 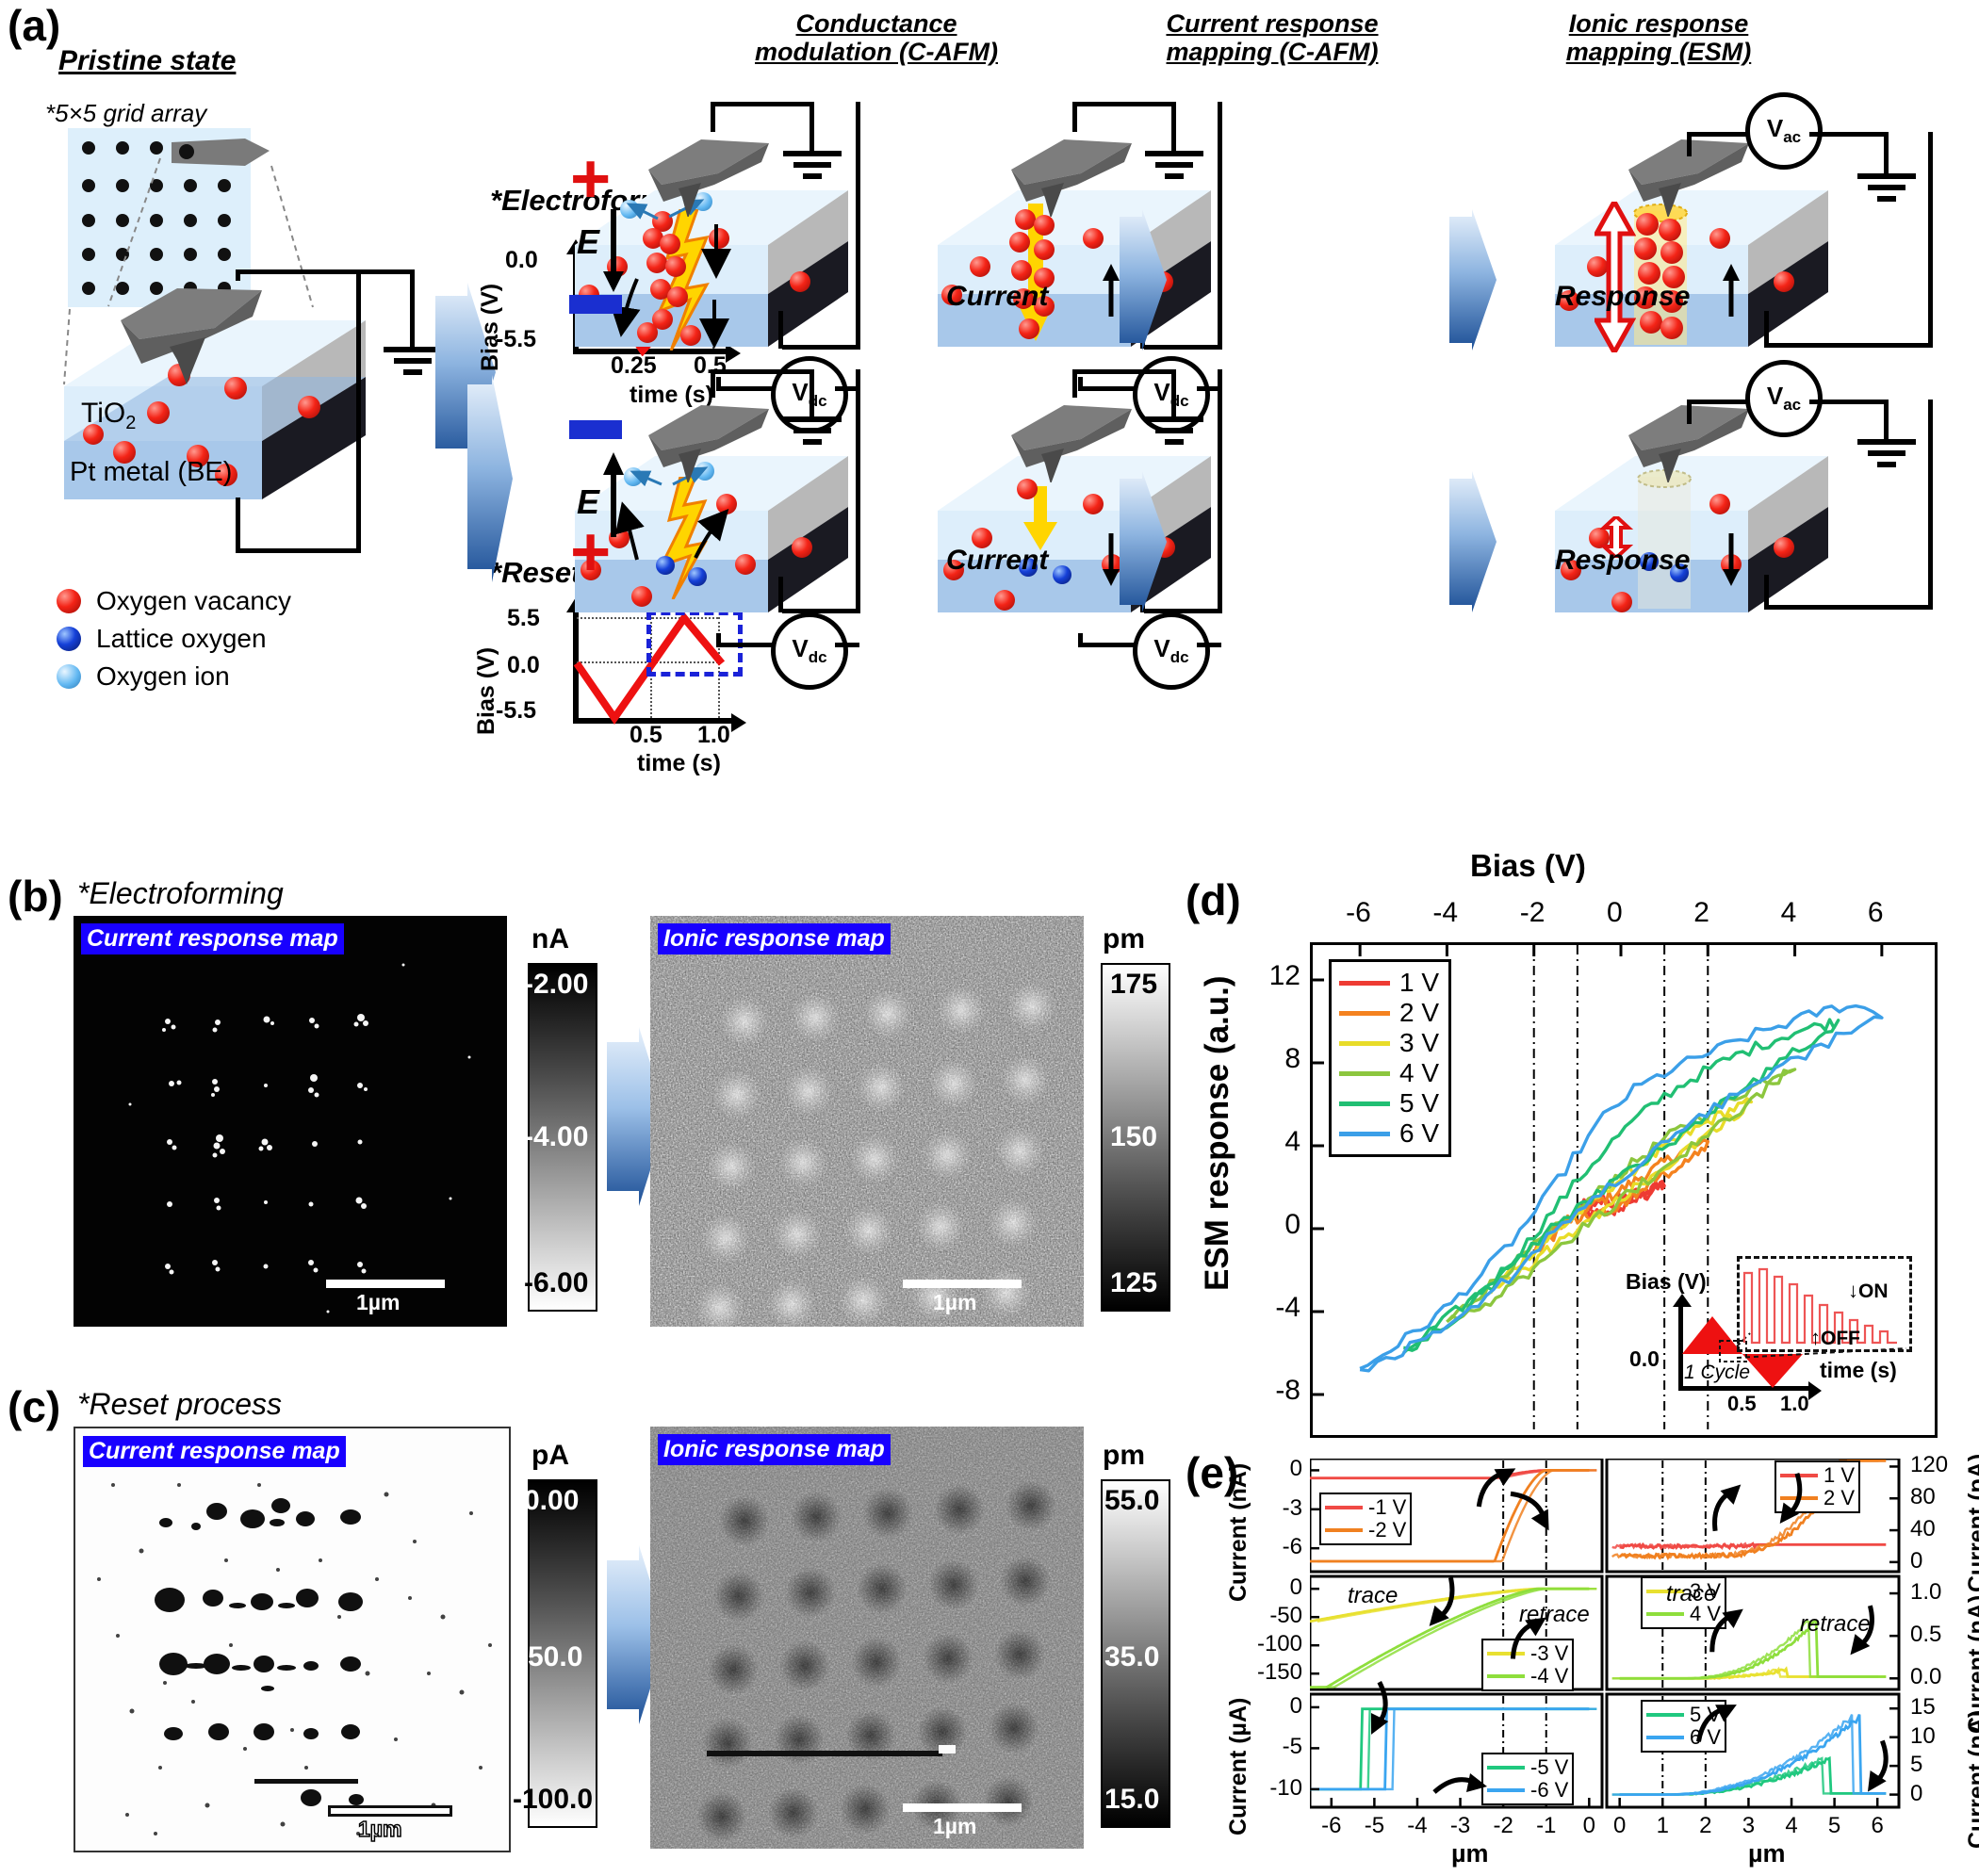 What do you see at coordinates (1744, 1389) in the screenshot?
I see `inset-xaxis` at bounding box center [1744, 1389].